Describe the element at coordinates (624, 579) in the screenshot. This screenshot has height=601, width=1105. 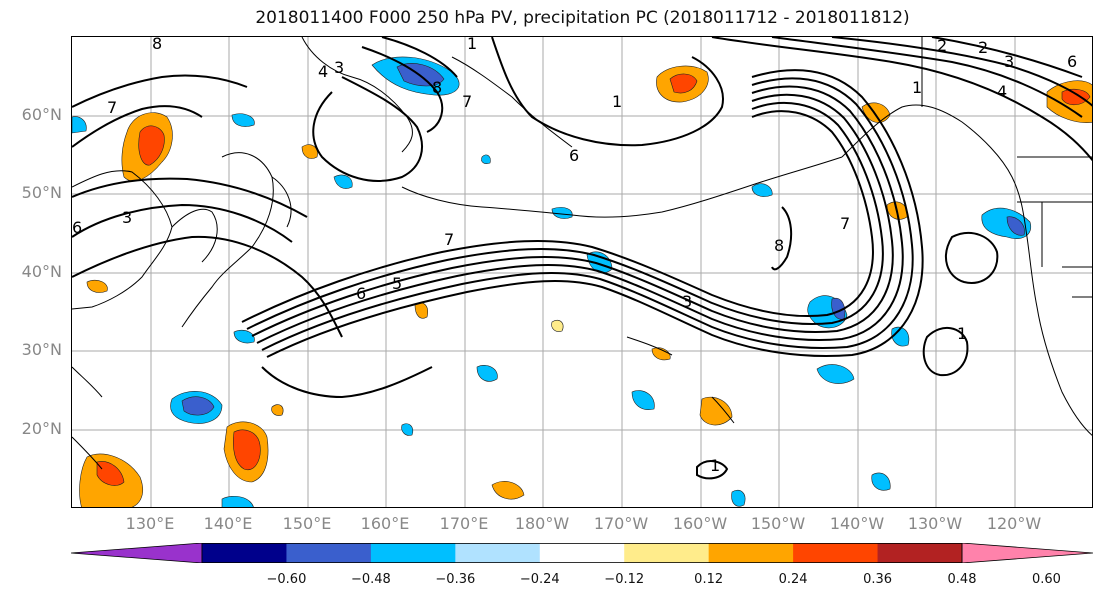
I see `colorbar-tick-label: −0.12` at that location.